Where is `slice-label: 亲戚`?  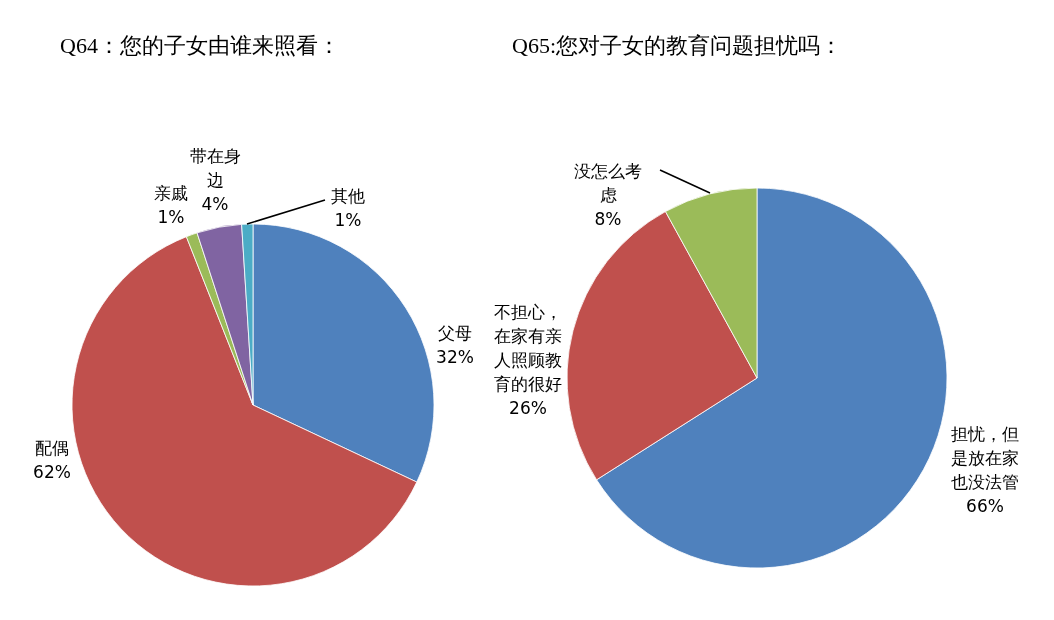
slice-label: 亲戚 is located at coordinates (171, 193).